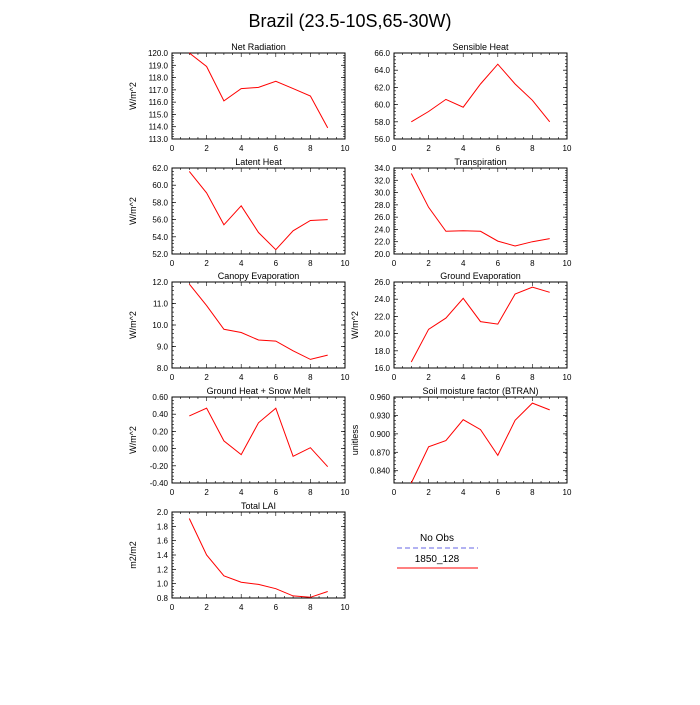 This screenshot has height=705, width=700. What do you see at coordinates (159, 483) in the screenshot?
I see `y-tick-label: -0.40` at bounding box center [159, 483].